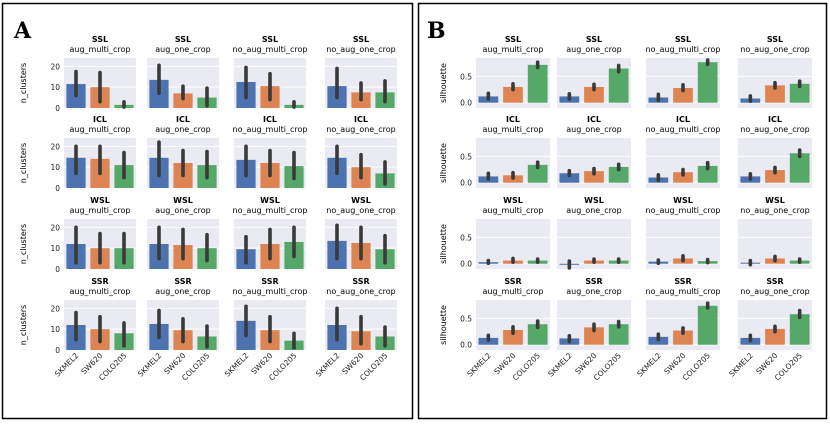  Describe the element at coordinates (57, 108) in the screenshot. I see `y-tick-label: 0` at that location.